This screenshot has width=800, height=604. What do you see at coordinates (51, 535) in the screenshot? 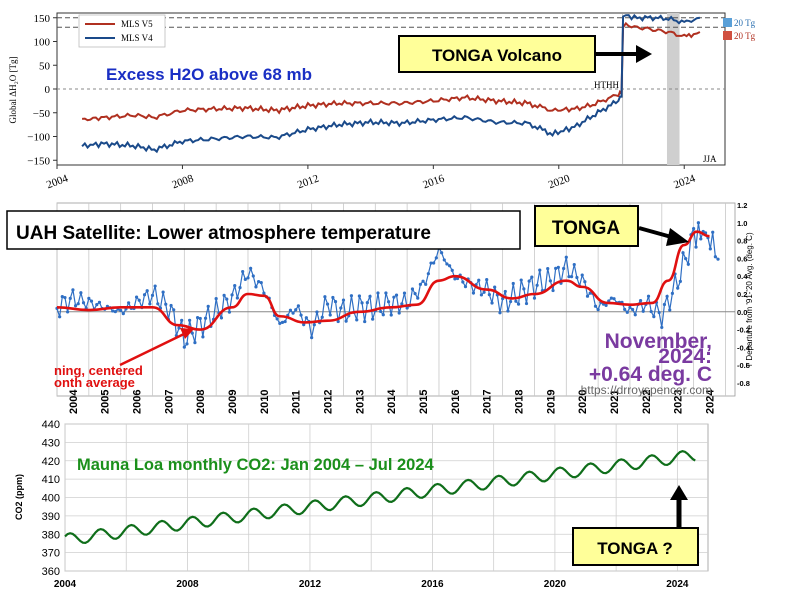
I see `co2-ytick-label: 380` at bounding box center [51, 535].